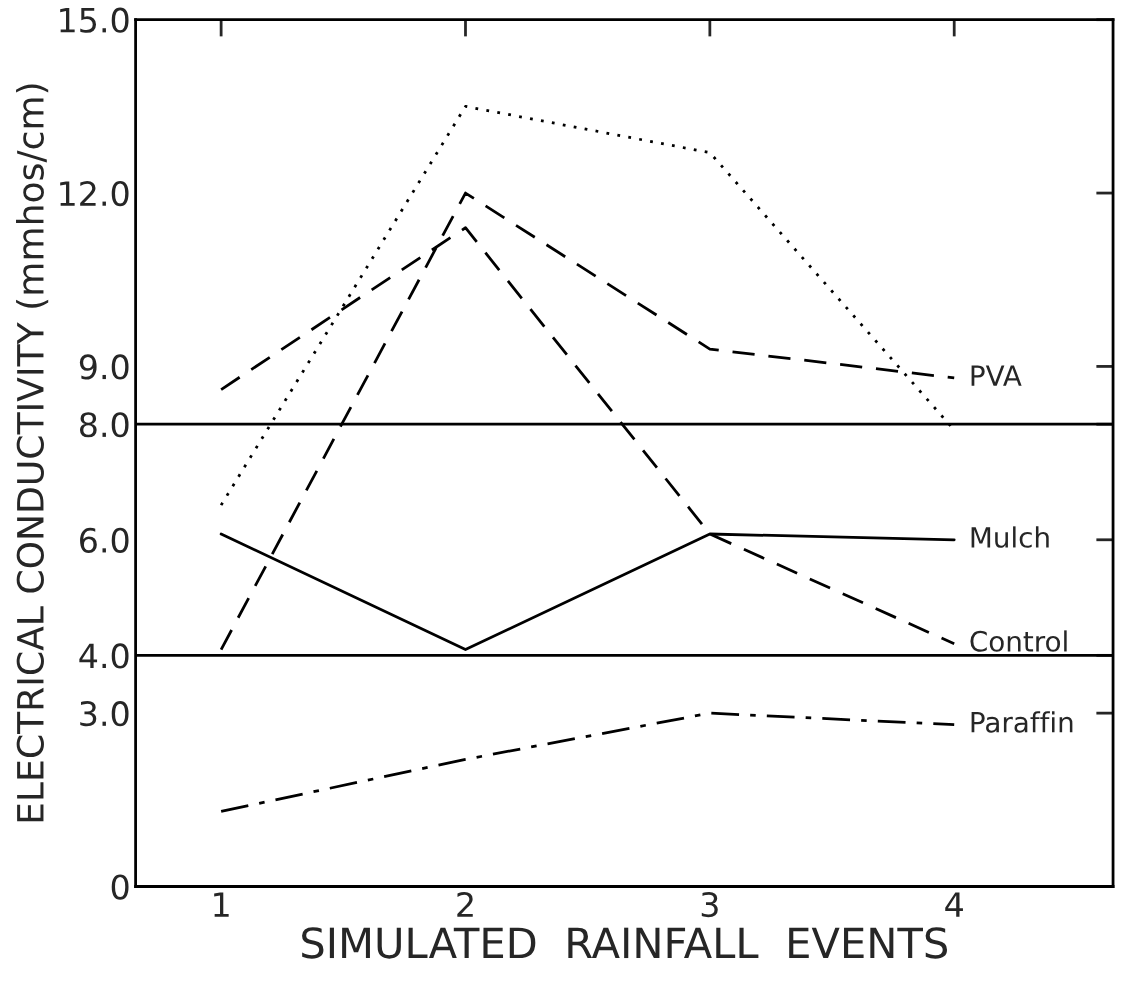  What do you see at coordinates (1018, 641) in the screenshot?
I see `series-label: Control` at bounding box center [1018, 641].